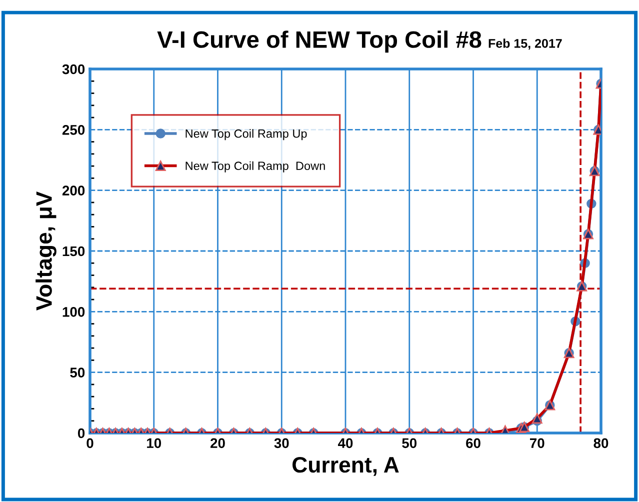  I want to click on x-tick-label: 80, so click(601, 443).